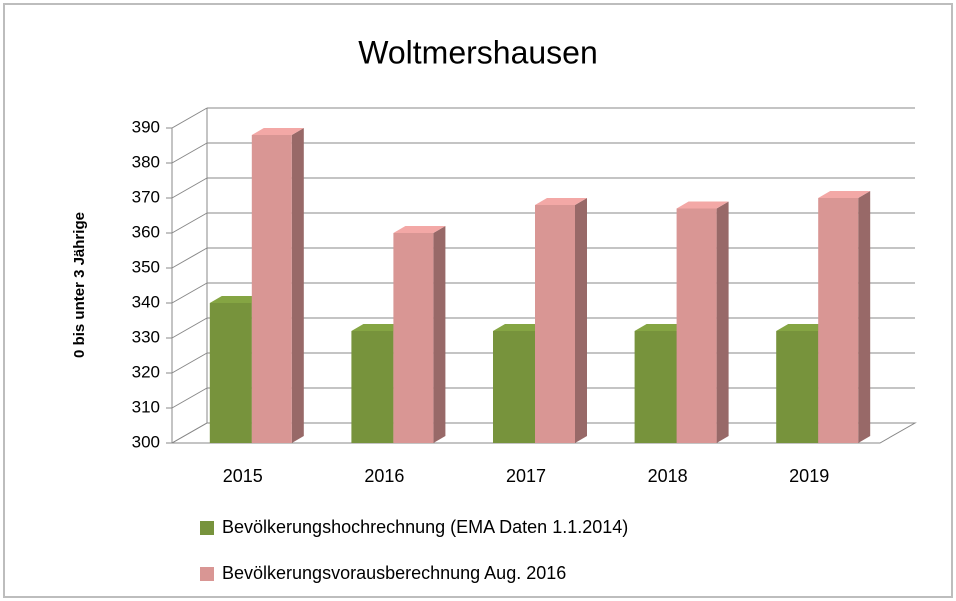 The width and height of the screenshot is (956, 601). Describe the element at coordinates (478, 52) in the screenshot. I see `chart-title: Woltmershausen` at that location.